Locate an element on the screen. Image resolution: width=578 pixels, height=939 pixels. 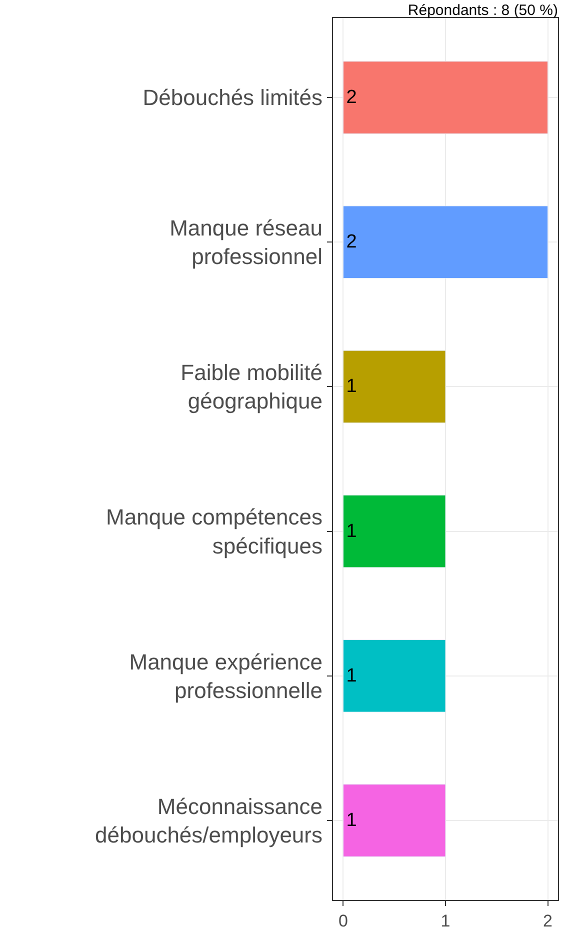
y-tick-label: Débouchés limités is located at coordinates (232, 97).